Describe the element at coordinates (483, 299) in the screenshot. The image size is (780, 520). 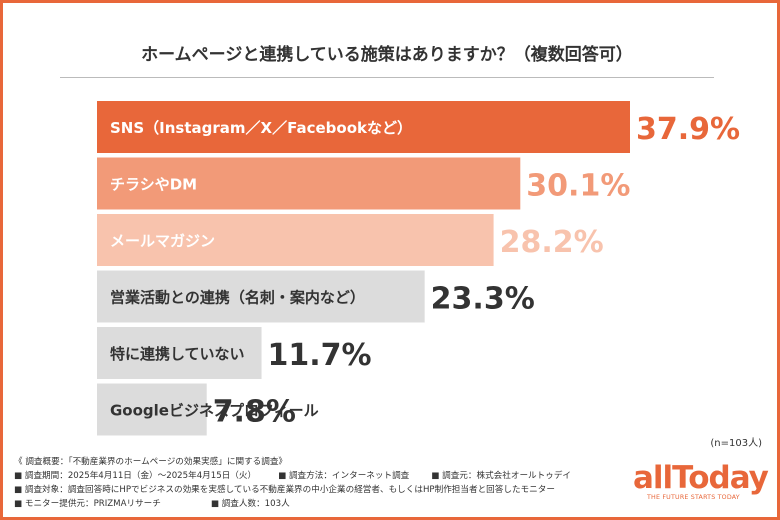
I see `value-label-3: 23.3%` at that location.